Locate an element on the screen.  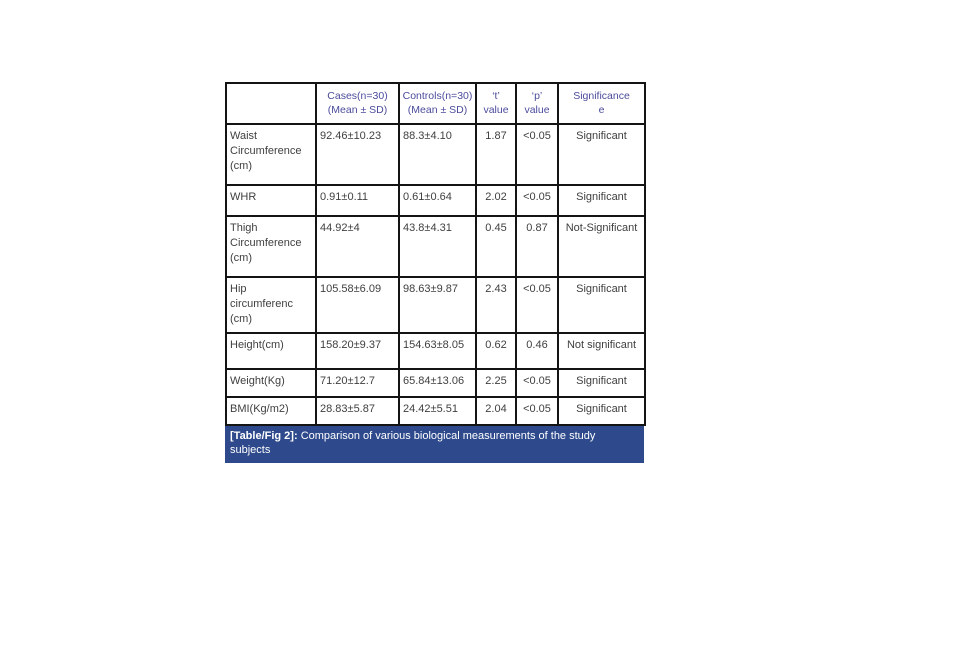
row-label-weight: Weight(Kg) is located at coordinates (271, 383).